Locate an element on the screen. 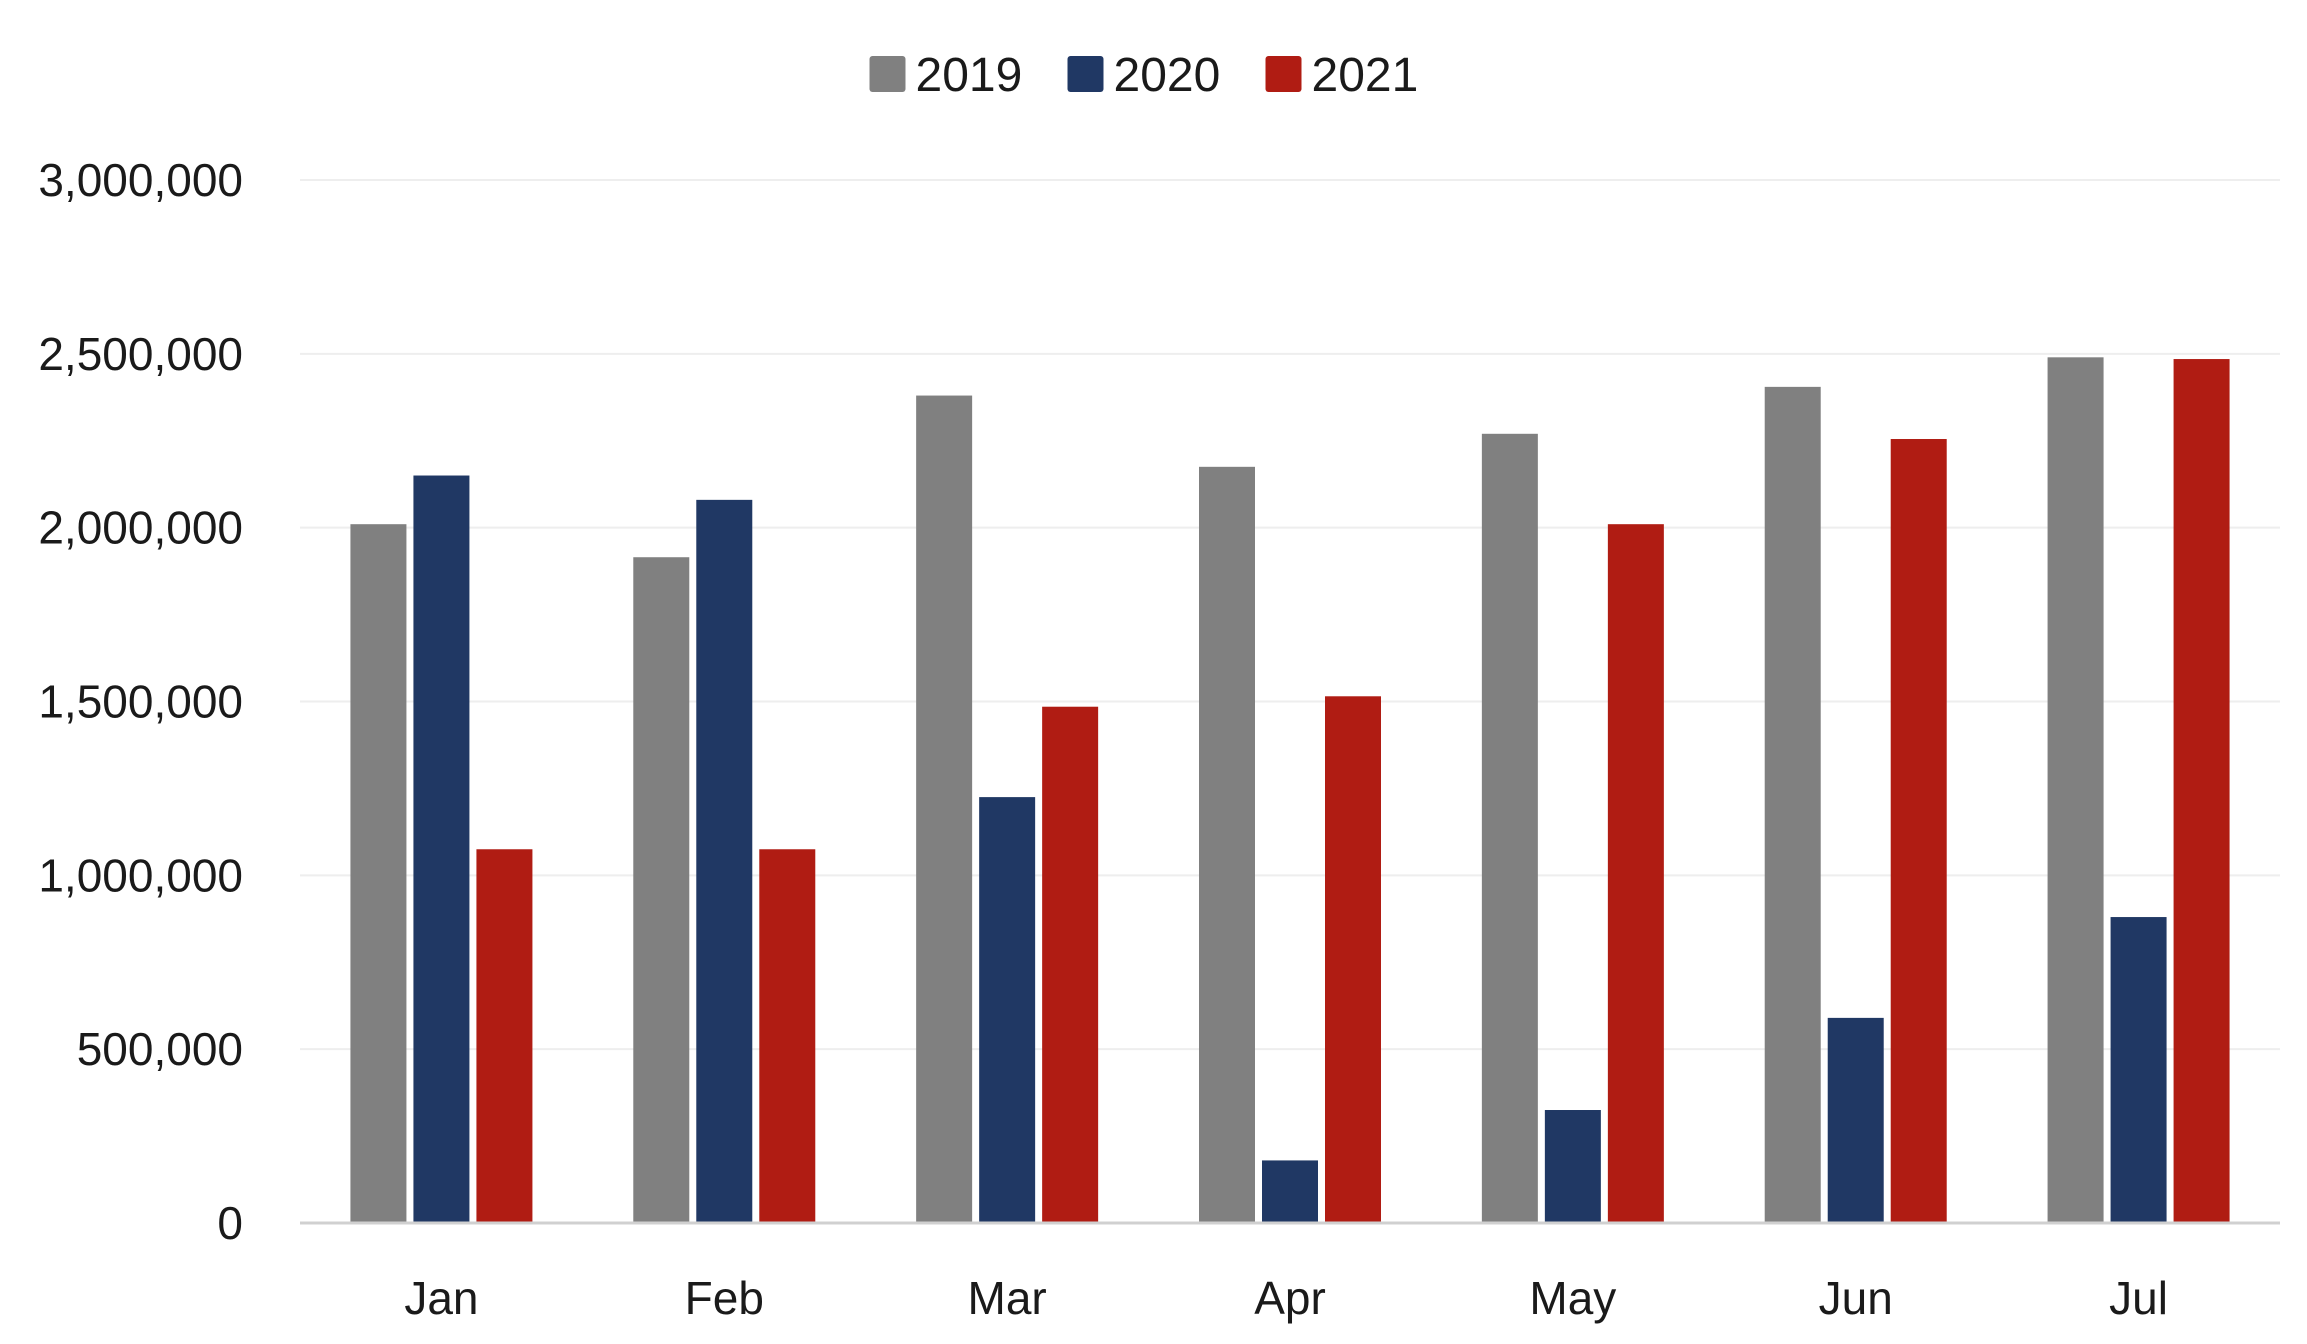 Image resolution: width=2307 pixels, height=1344 pixels. bar-2021-mar is located at coordinates (1070, 964).